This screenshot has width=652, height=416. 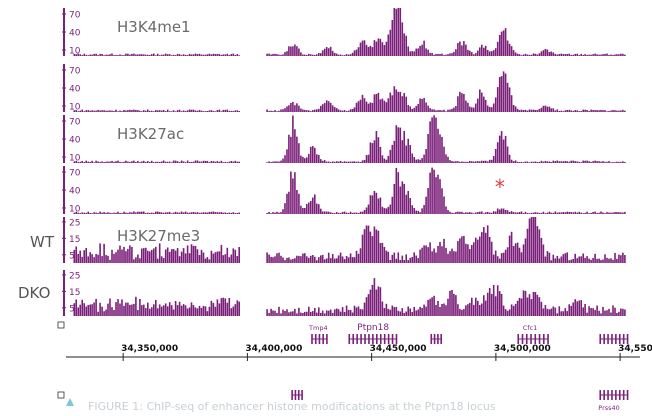 I want to click on gene-exon, so click(x=612, y=395).